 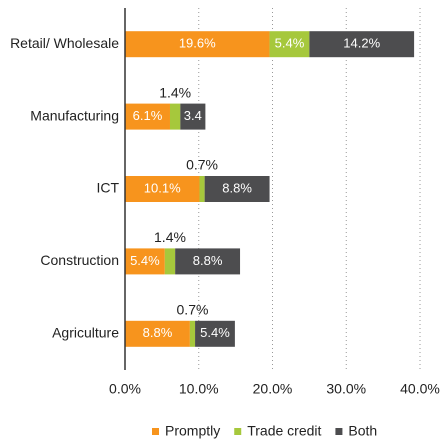 What do you see at coordinates (192, 431) in the screenshot?
I see `legend-label: Promptly` at bounding box center [192, 431].